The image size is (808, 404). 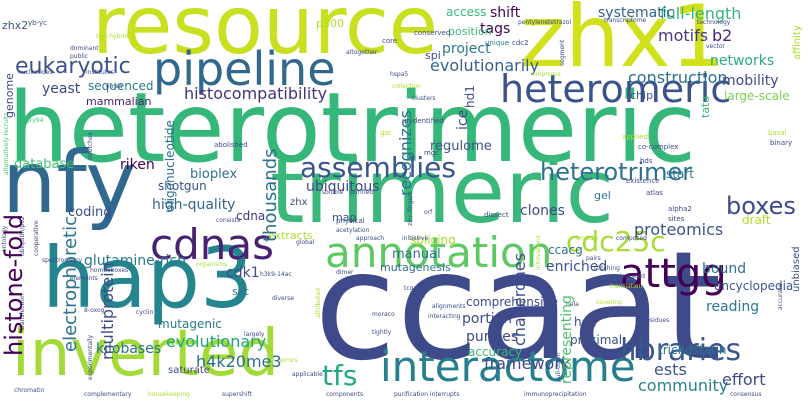 I want to click on word: networks, so click(x=742, y=61).